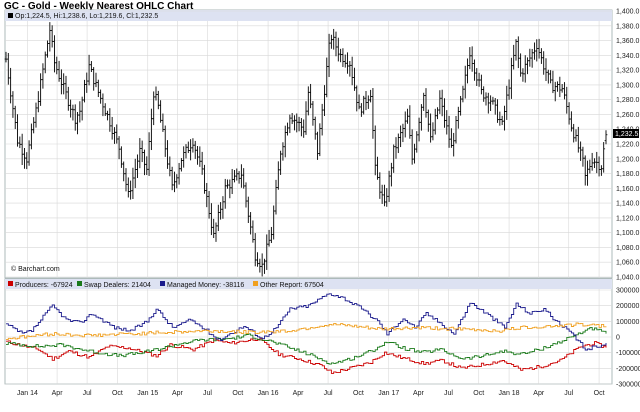 This screenshot has width=640, height=412. Describe the element at coordinates (255, 283) in the screenshot. I see `legend-swatch-other-report` at that location.